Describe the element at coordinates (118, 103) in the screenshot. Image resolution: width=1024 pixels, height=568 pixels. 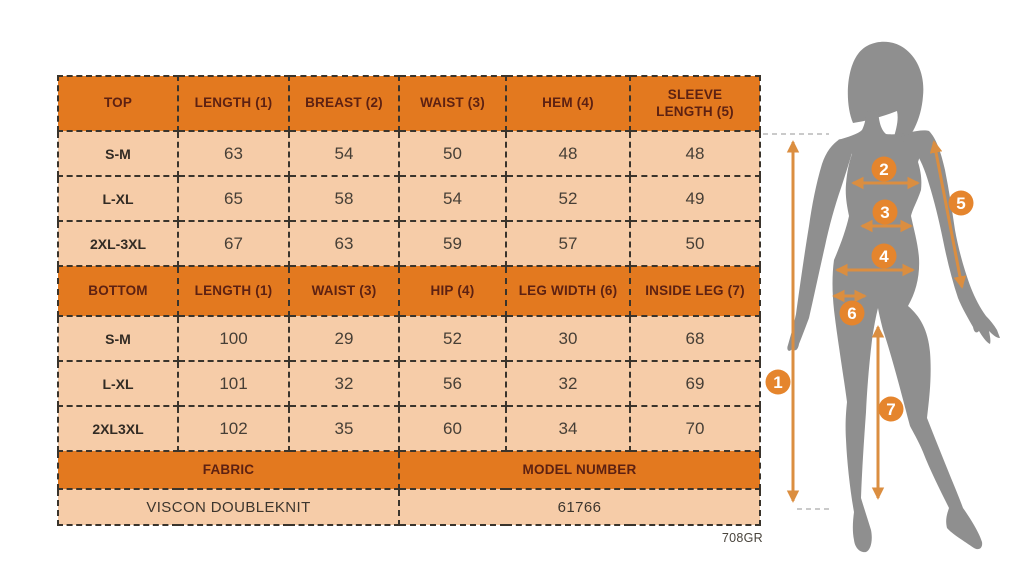
I see `header-cell-top: TOP` at that location.